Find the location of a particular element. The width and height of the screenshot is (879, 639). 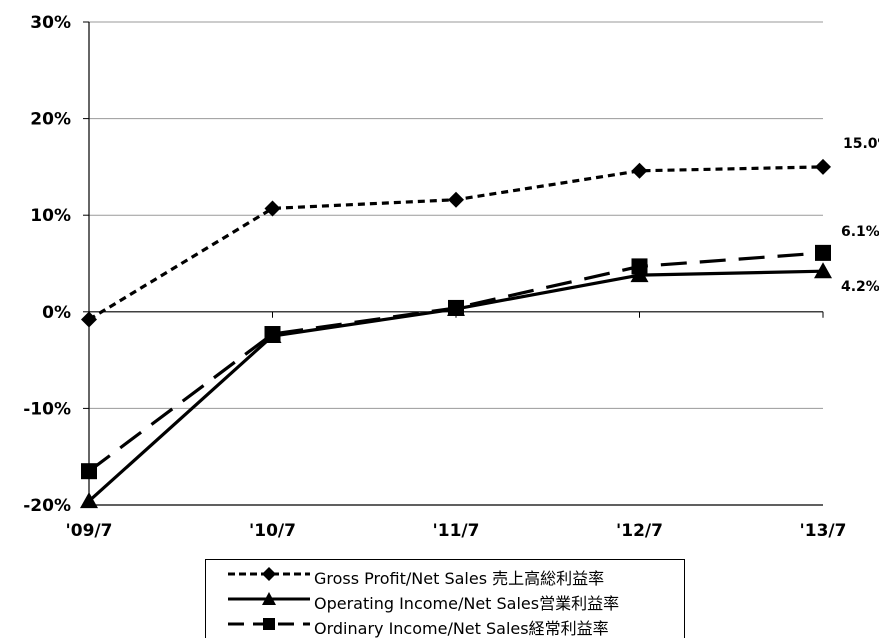

legend-swatch-ordinary-income is located at coordinates (269, 624).